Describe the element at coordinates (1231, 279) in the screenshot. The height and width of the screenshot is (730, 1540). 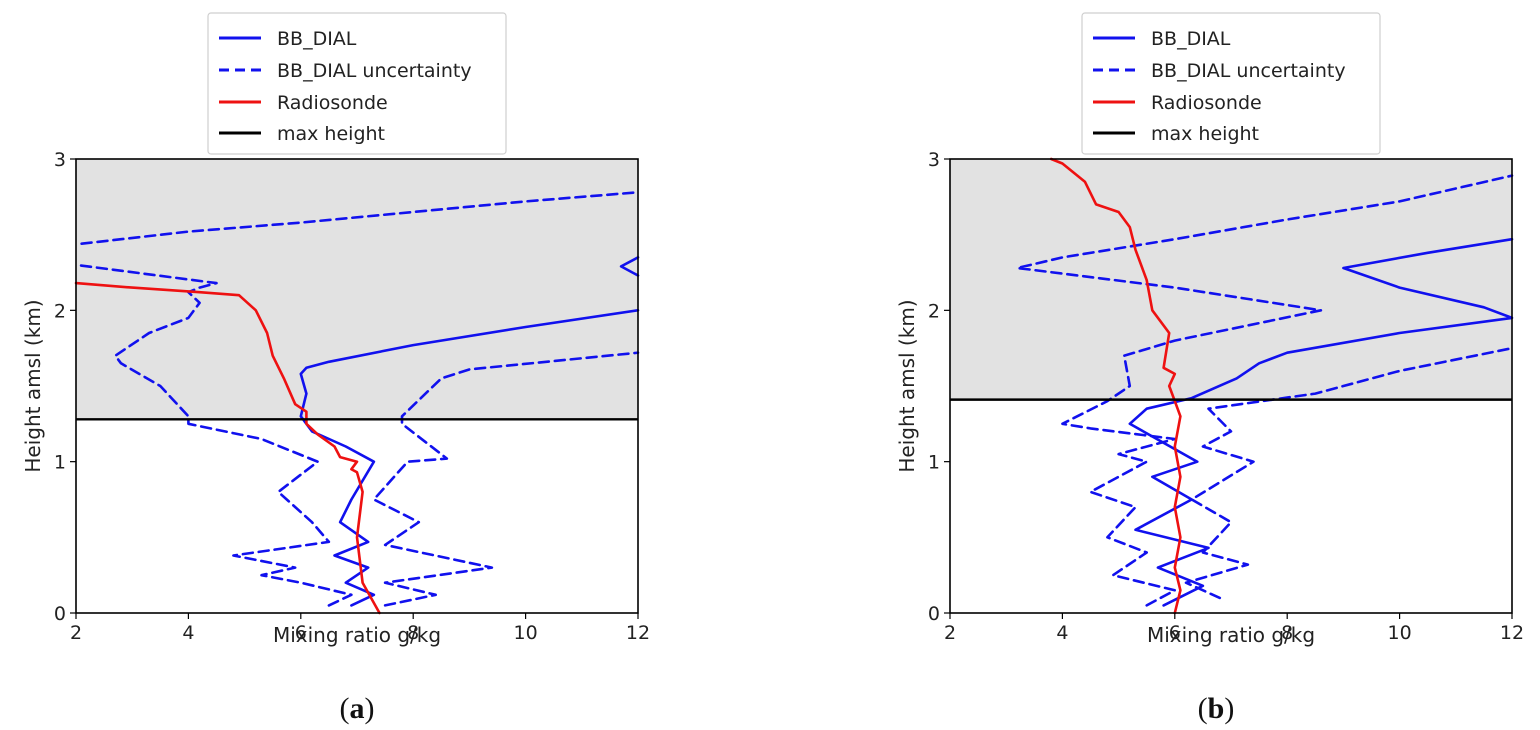
I see `above-max-height-shading` at that location.